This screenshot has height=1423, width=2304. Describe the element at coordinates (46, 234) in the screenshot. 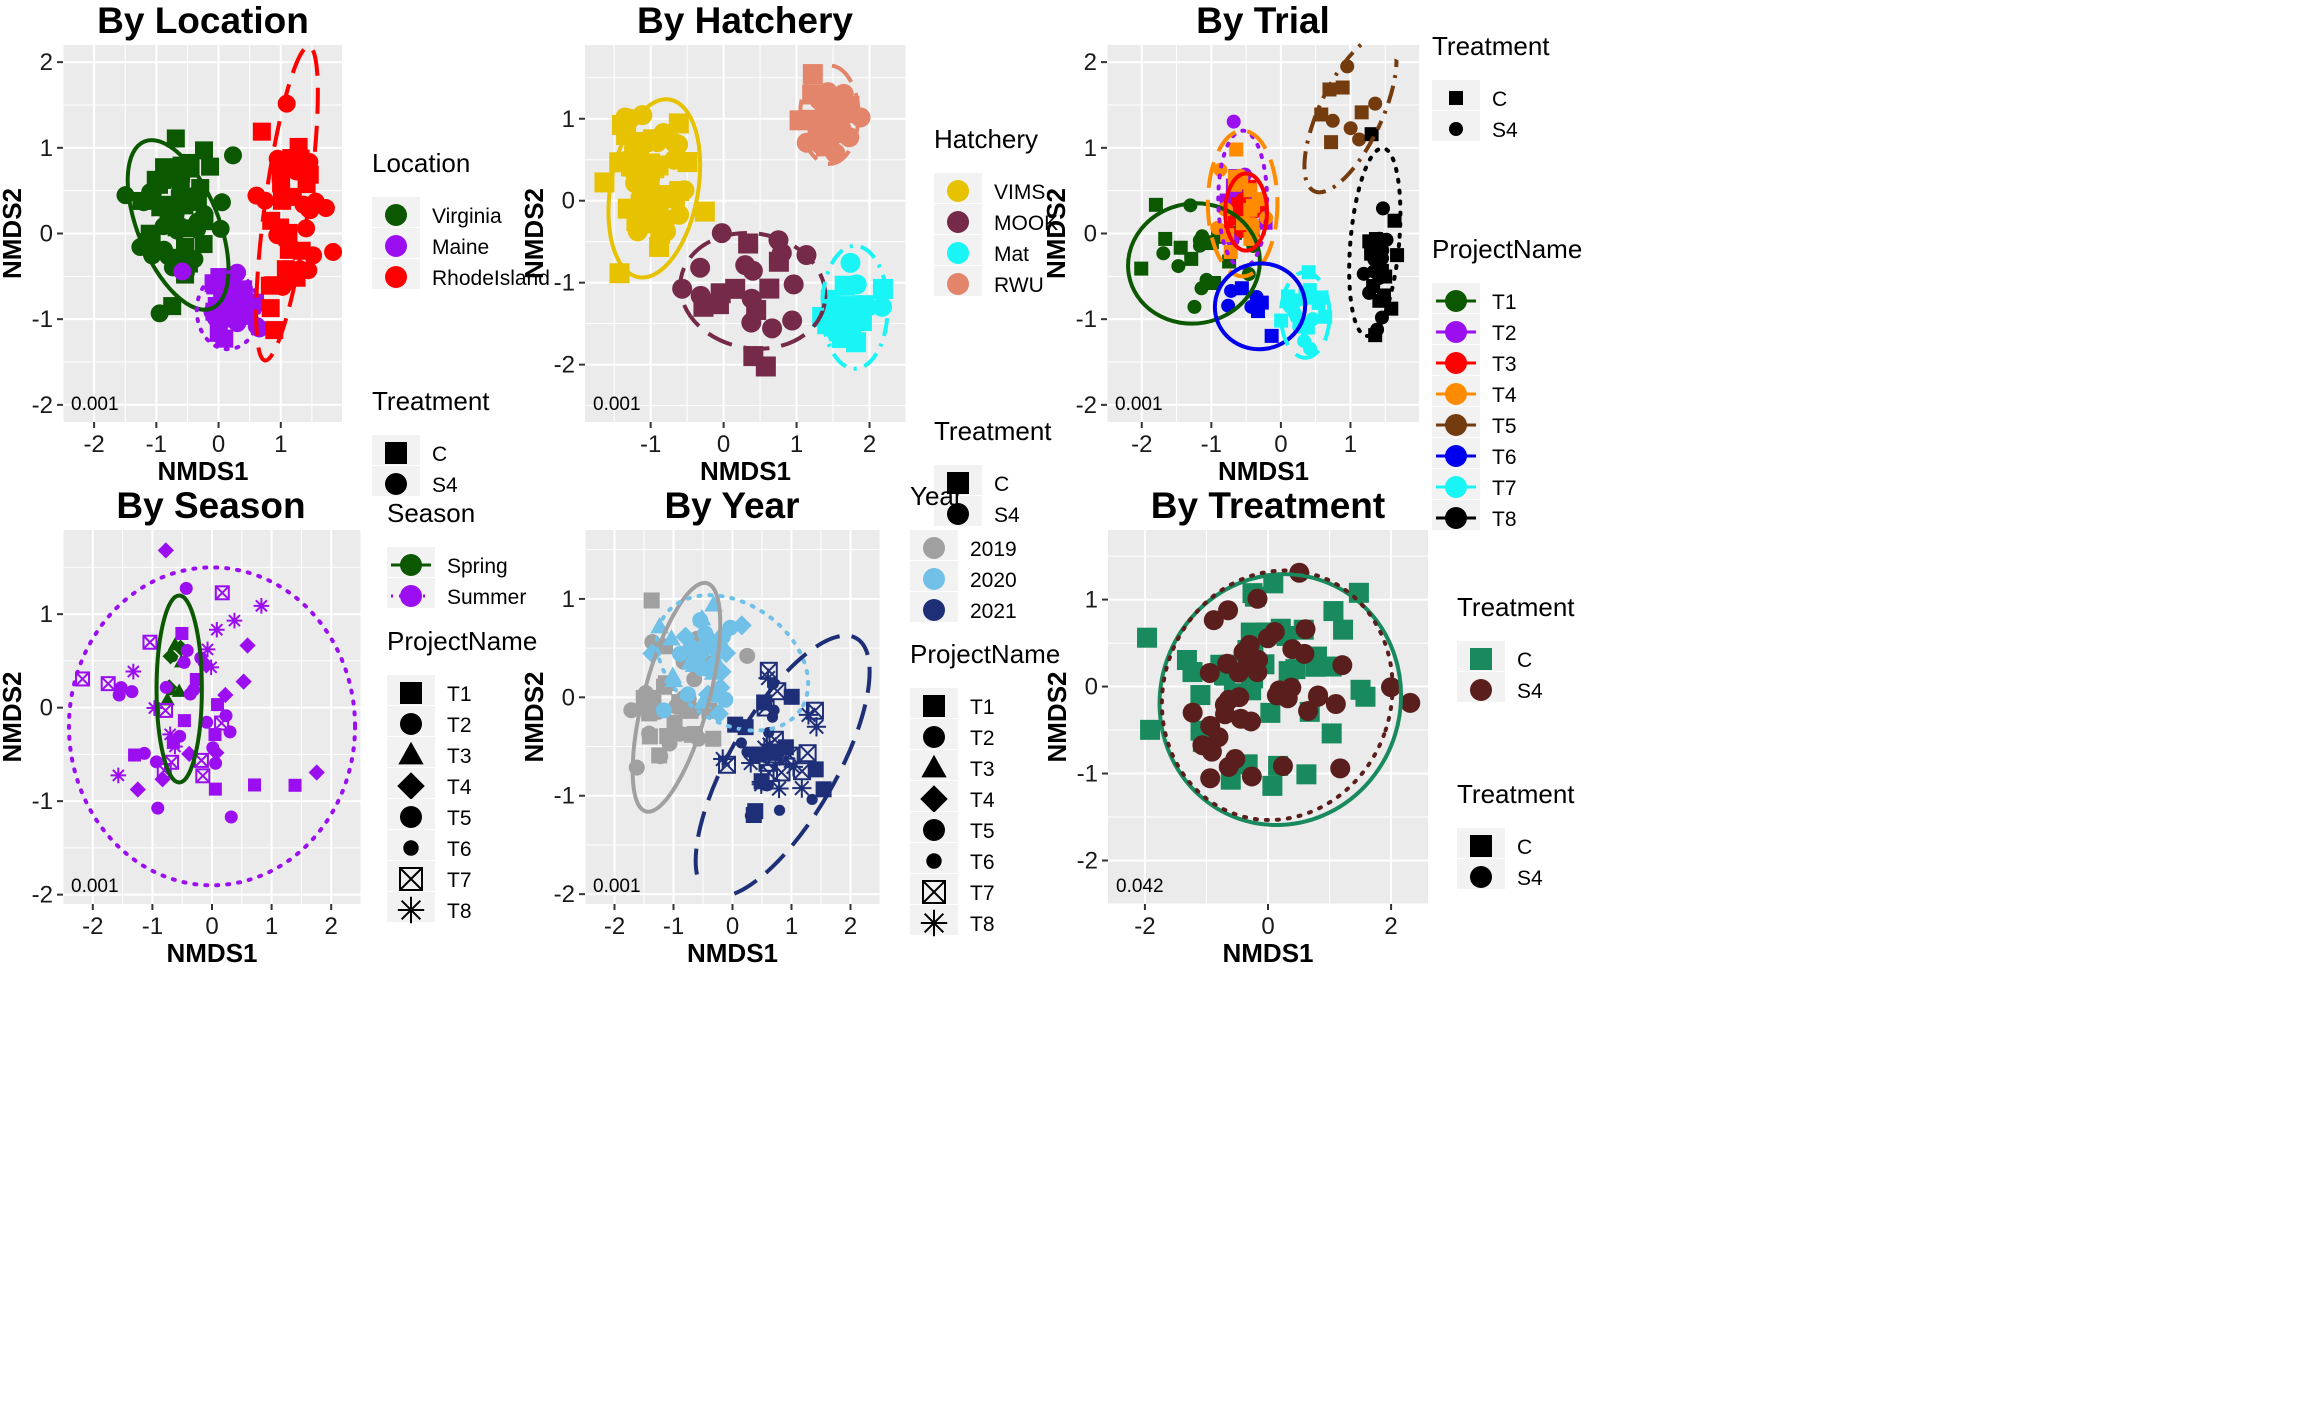

I see `y-tick-label: 0` at that location.